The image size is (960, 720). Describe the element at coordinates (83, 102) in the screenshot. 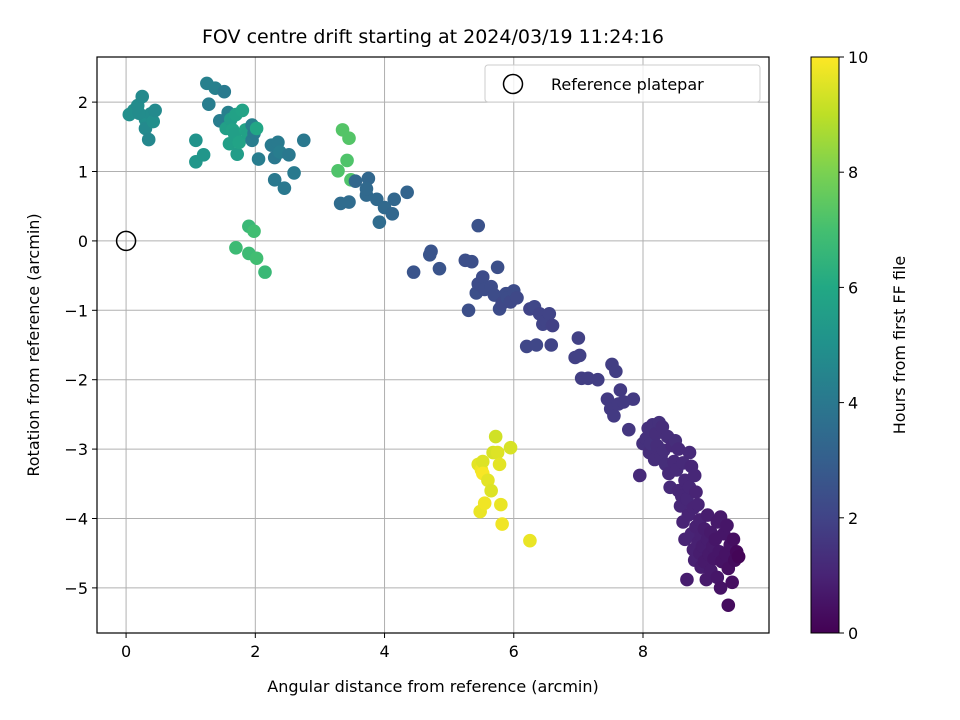

I see `y-tick-label: 2` at that location.